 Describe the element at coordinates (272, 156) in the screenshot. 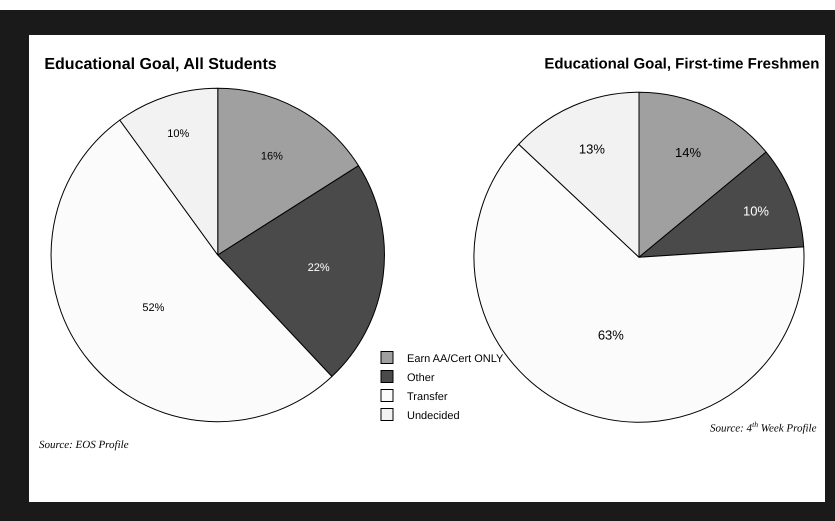

I see `data-label: 16%` at that location.